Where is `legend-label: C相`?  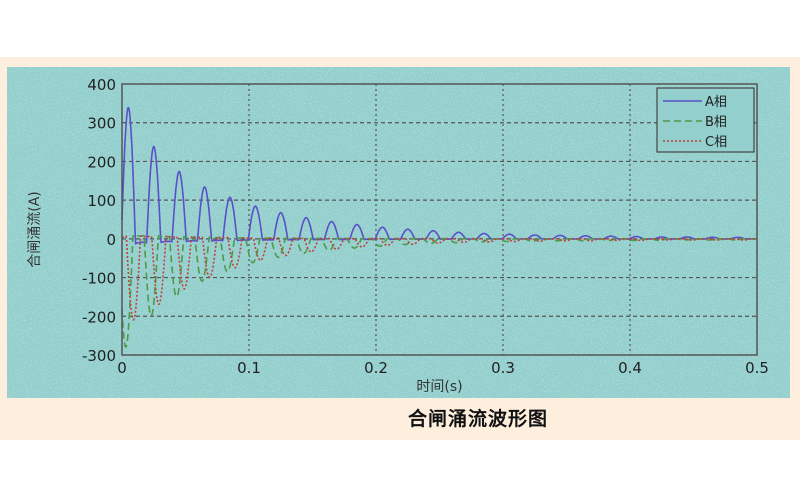
legend-label: C相 is located at coordinates (716, 142).